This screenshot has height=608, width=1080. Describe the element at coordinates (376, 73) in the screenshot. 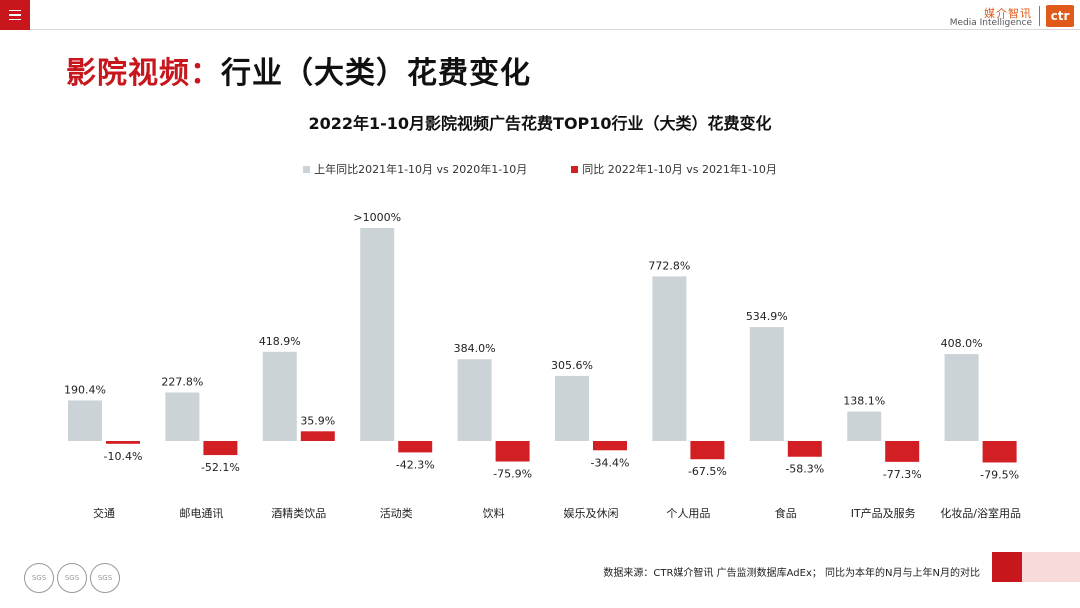

I see `page-title-main: 行业（大类）花费变化` at that location.